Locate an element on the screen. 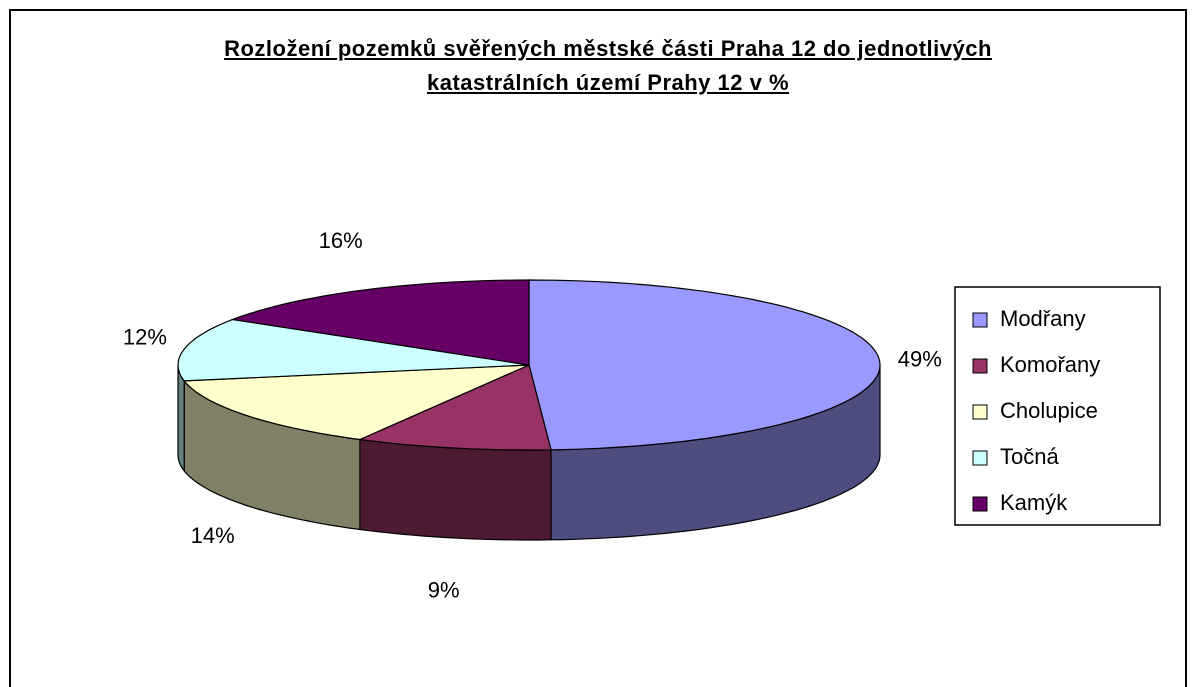 Image resolution: width=1192 pixels, height=687 pixels. legend-label: Kamýk is located at coordinates (1034, 502).